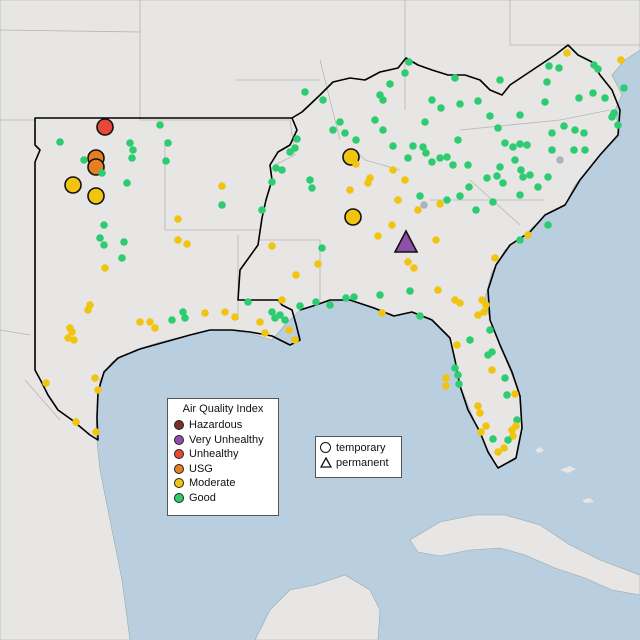 Image resolution: width=640 pixels, height=640 pixels. I want to click on large-monitors, so click(241, 185).